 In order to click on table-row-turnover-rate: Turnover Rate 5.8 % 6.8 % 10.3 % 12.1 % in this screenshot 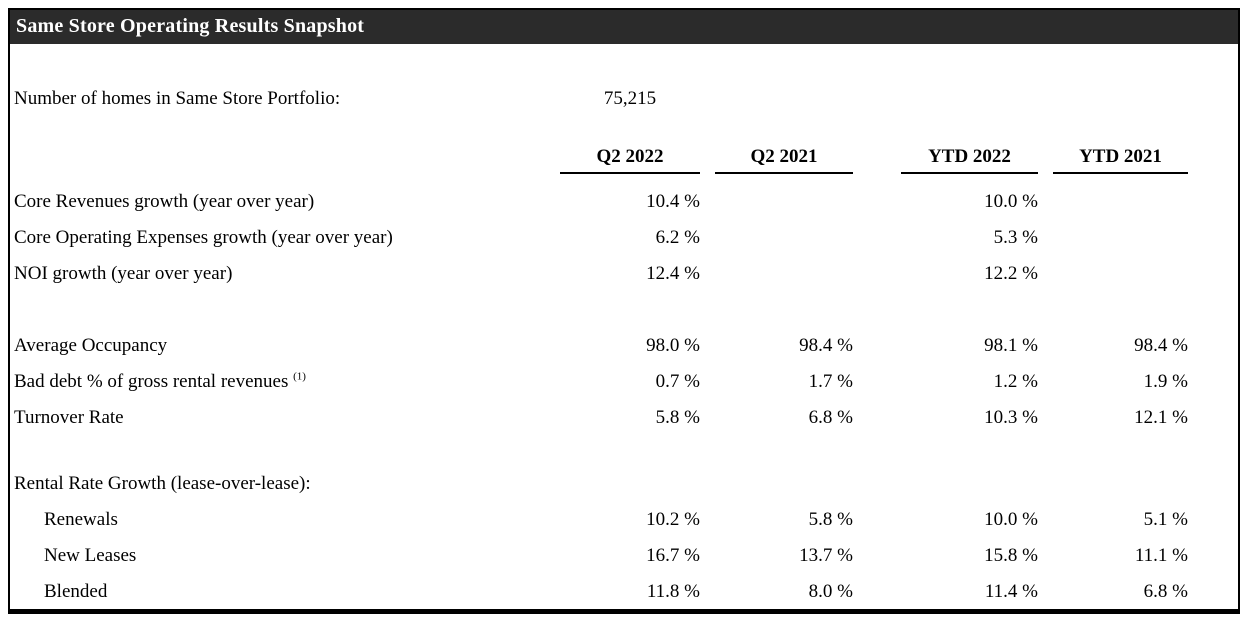, I will do `click(624, 418)`.